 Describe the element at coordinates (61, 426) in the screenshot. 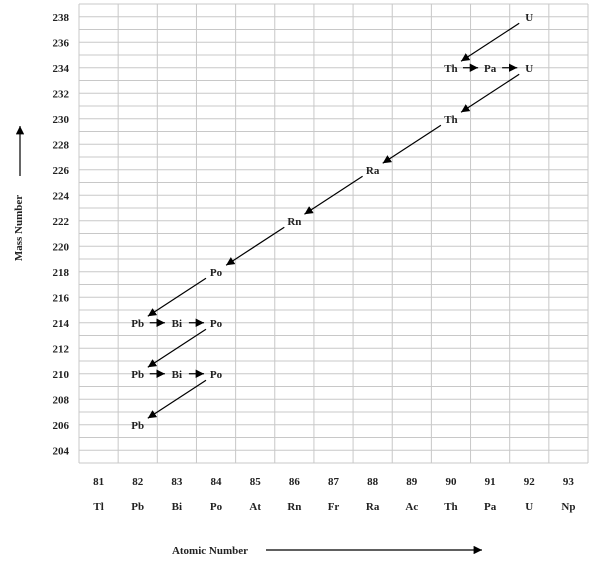

I see `y-tick-label: 206` at that location.